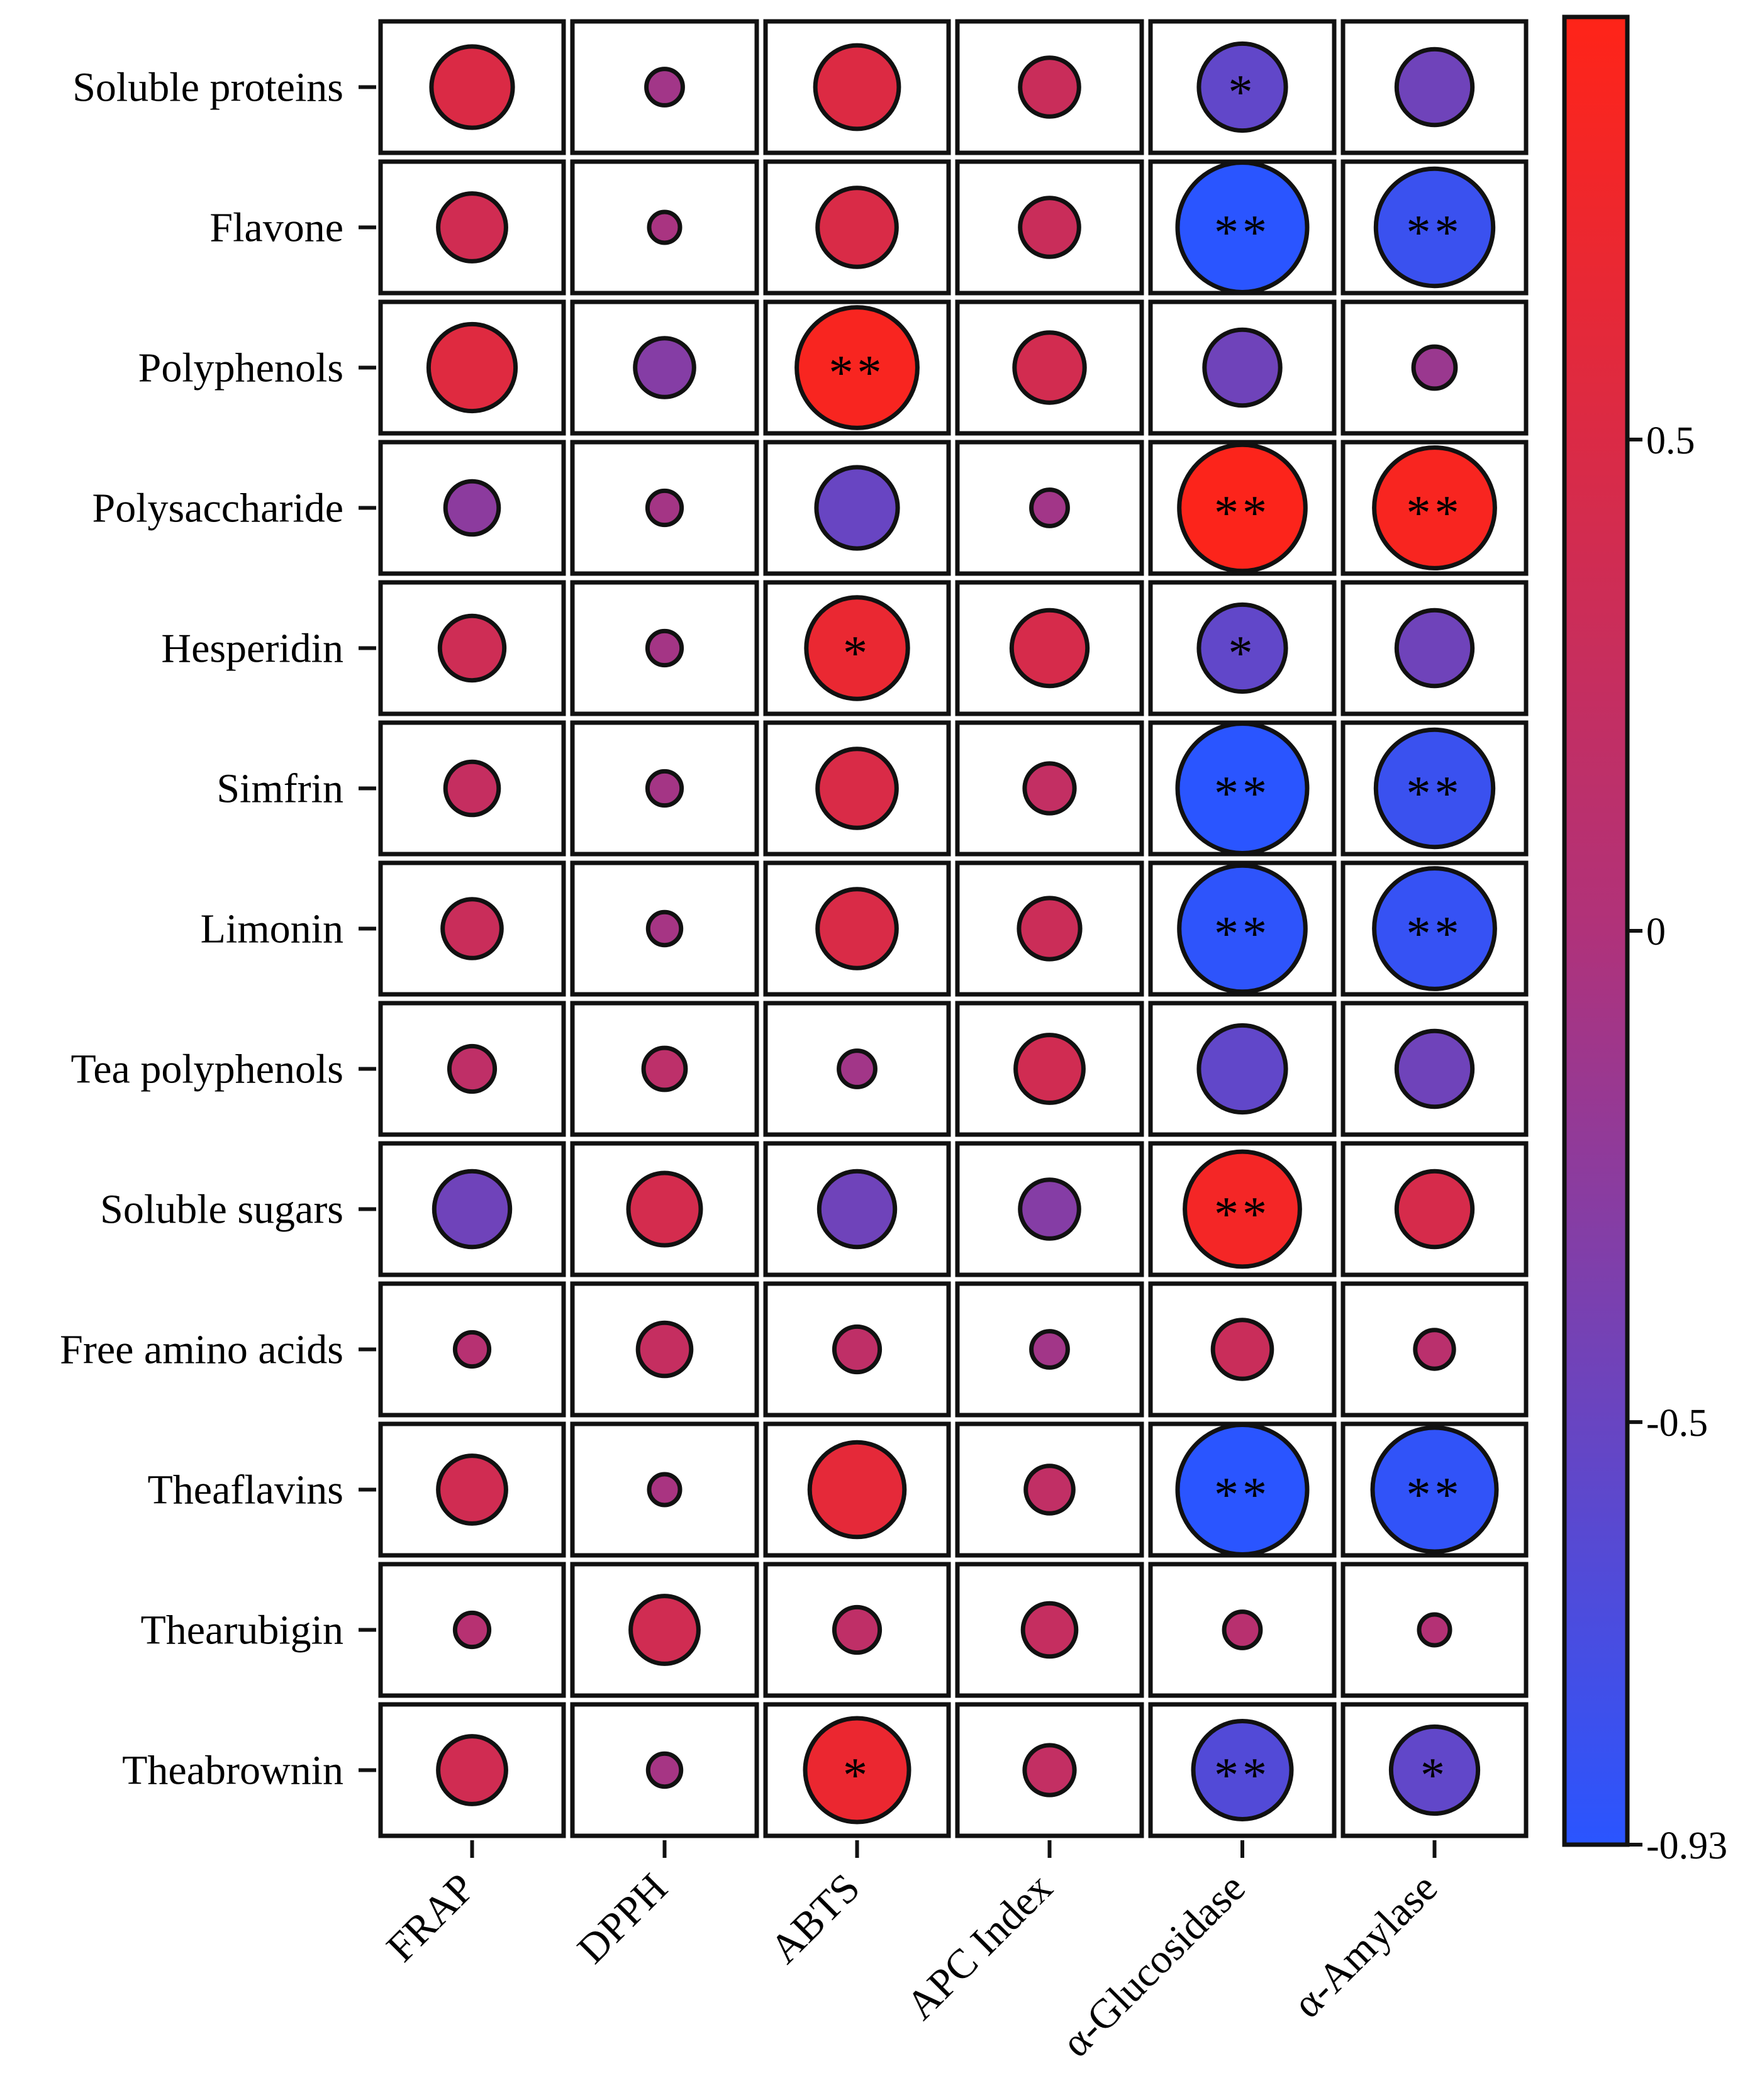 This screenshot has width=1750, height=2100. What do you see at coordinates (241, 1631) in the screenshot?
I see `row-label: Thearubigin` at bounding box center [241, 1631].